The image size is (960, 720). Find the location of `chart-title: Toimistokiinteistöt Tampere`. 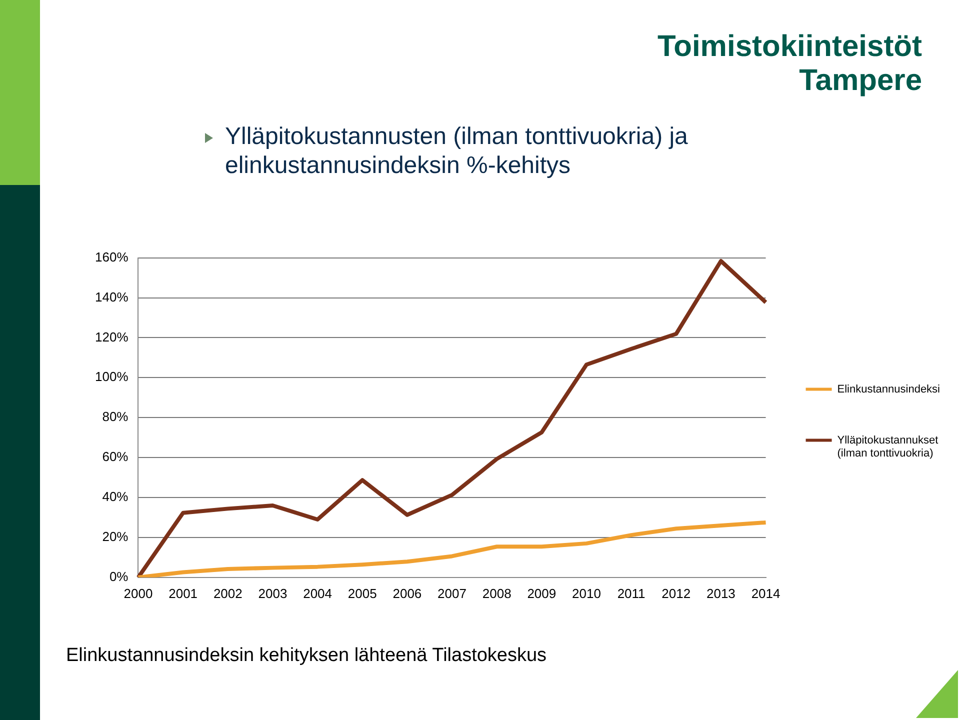

chart-title: Toimistokiinteistöt Tampere is located at coordinates (790, 64).